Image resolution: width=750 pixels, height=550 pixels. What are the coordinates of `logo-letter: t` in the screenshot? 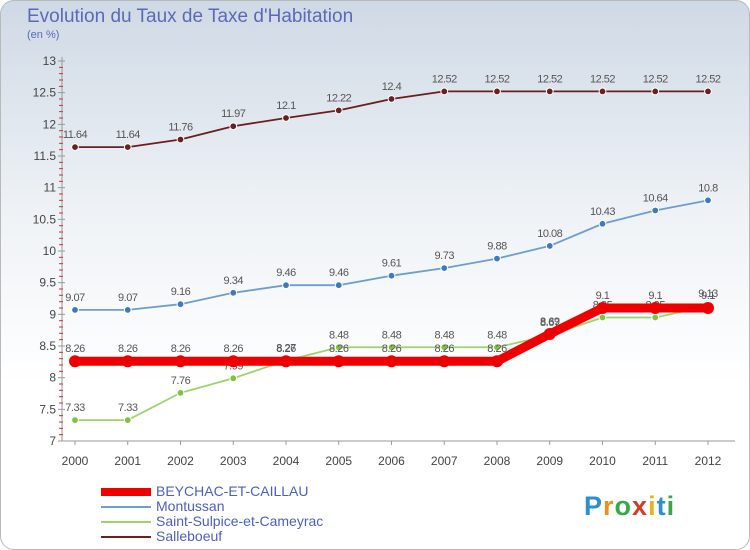 It's located at (661, 506).